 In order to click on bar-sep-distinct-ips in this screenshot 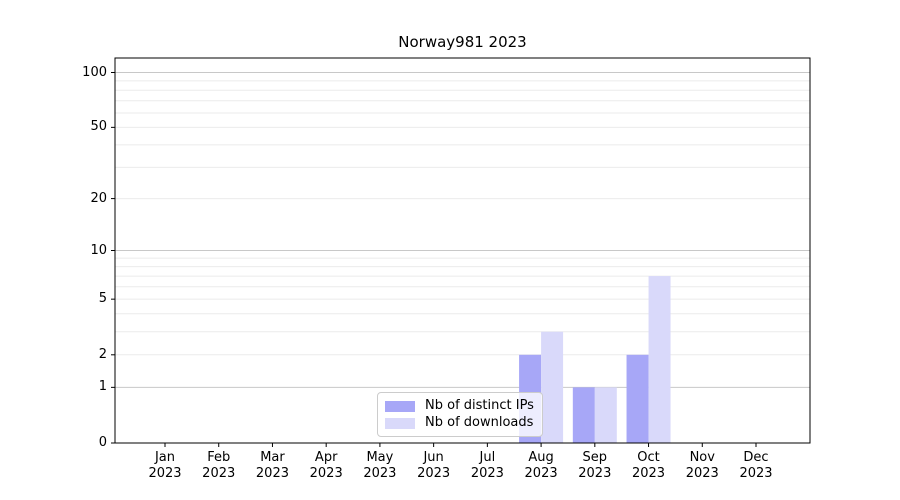, I will do `click(583, 415)`.